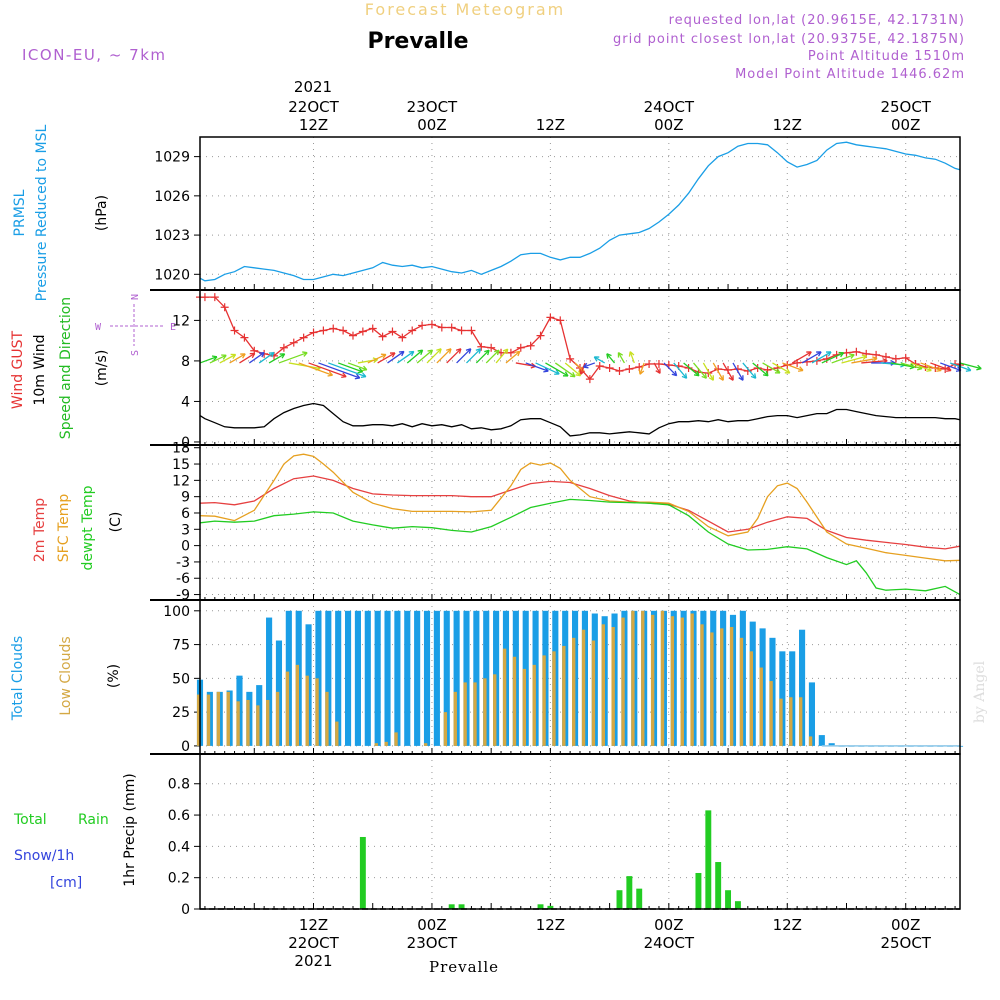  What do you see at coordinates (181, 465) in the screenshot?
I see `temperature-ytick-label: 15` at bounding box center [181, 465].